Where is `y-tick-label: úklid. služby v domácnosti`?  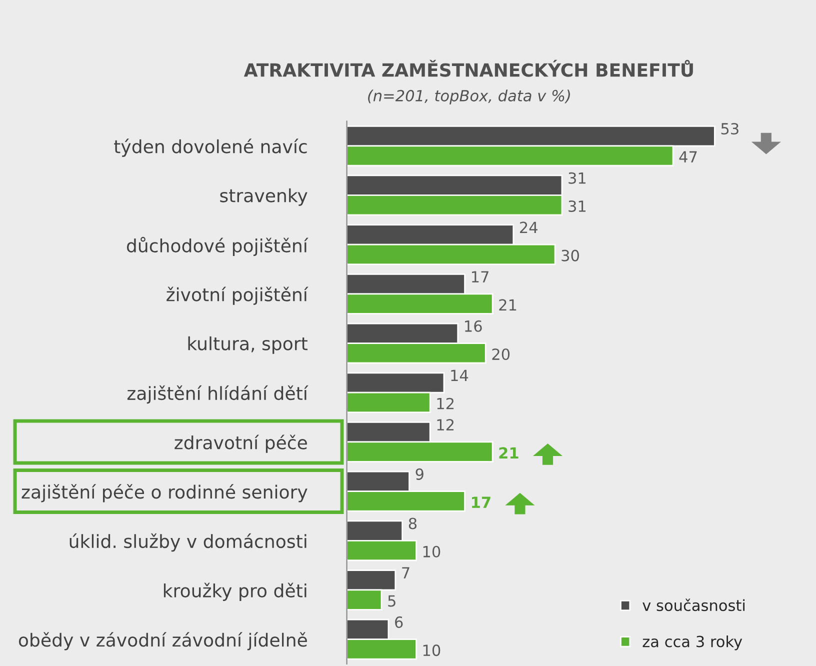 y-tick-label: úklid. služby v domácnosti is located at coordinates (188, 542).